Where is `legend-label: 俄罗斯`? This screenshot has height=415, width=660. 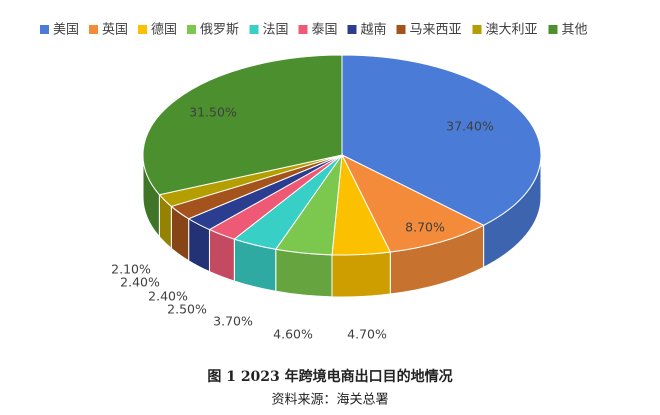 legend-label: 俄罗斯 is located at coordinates (219, 30).